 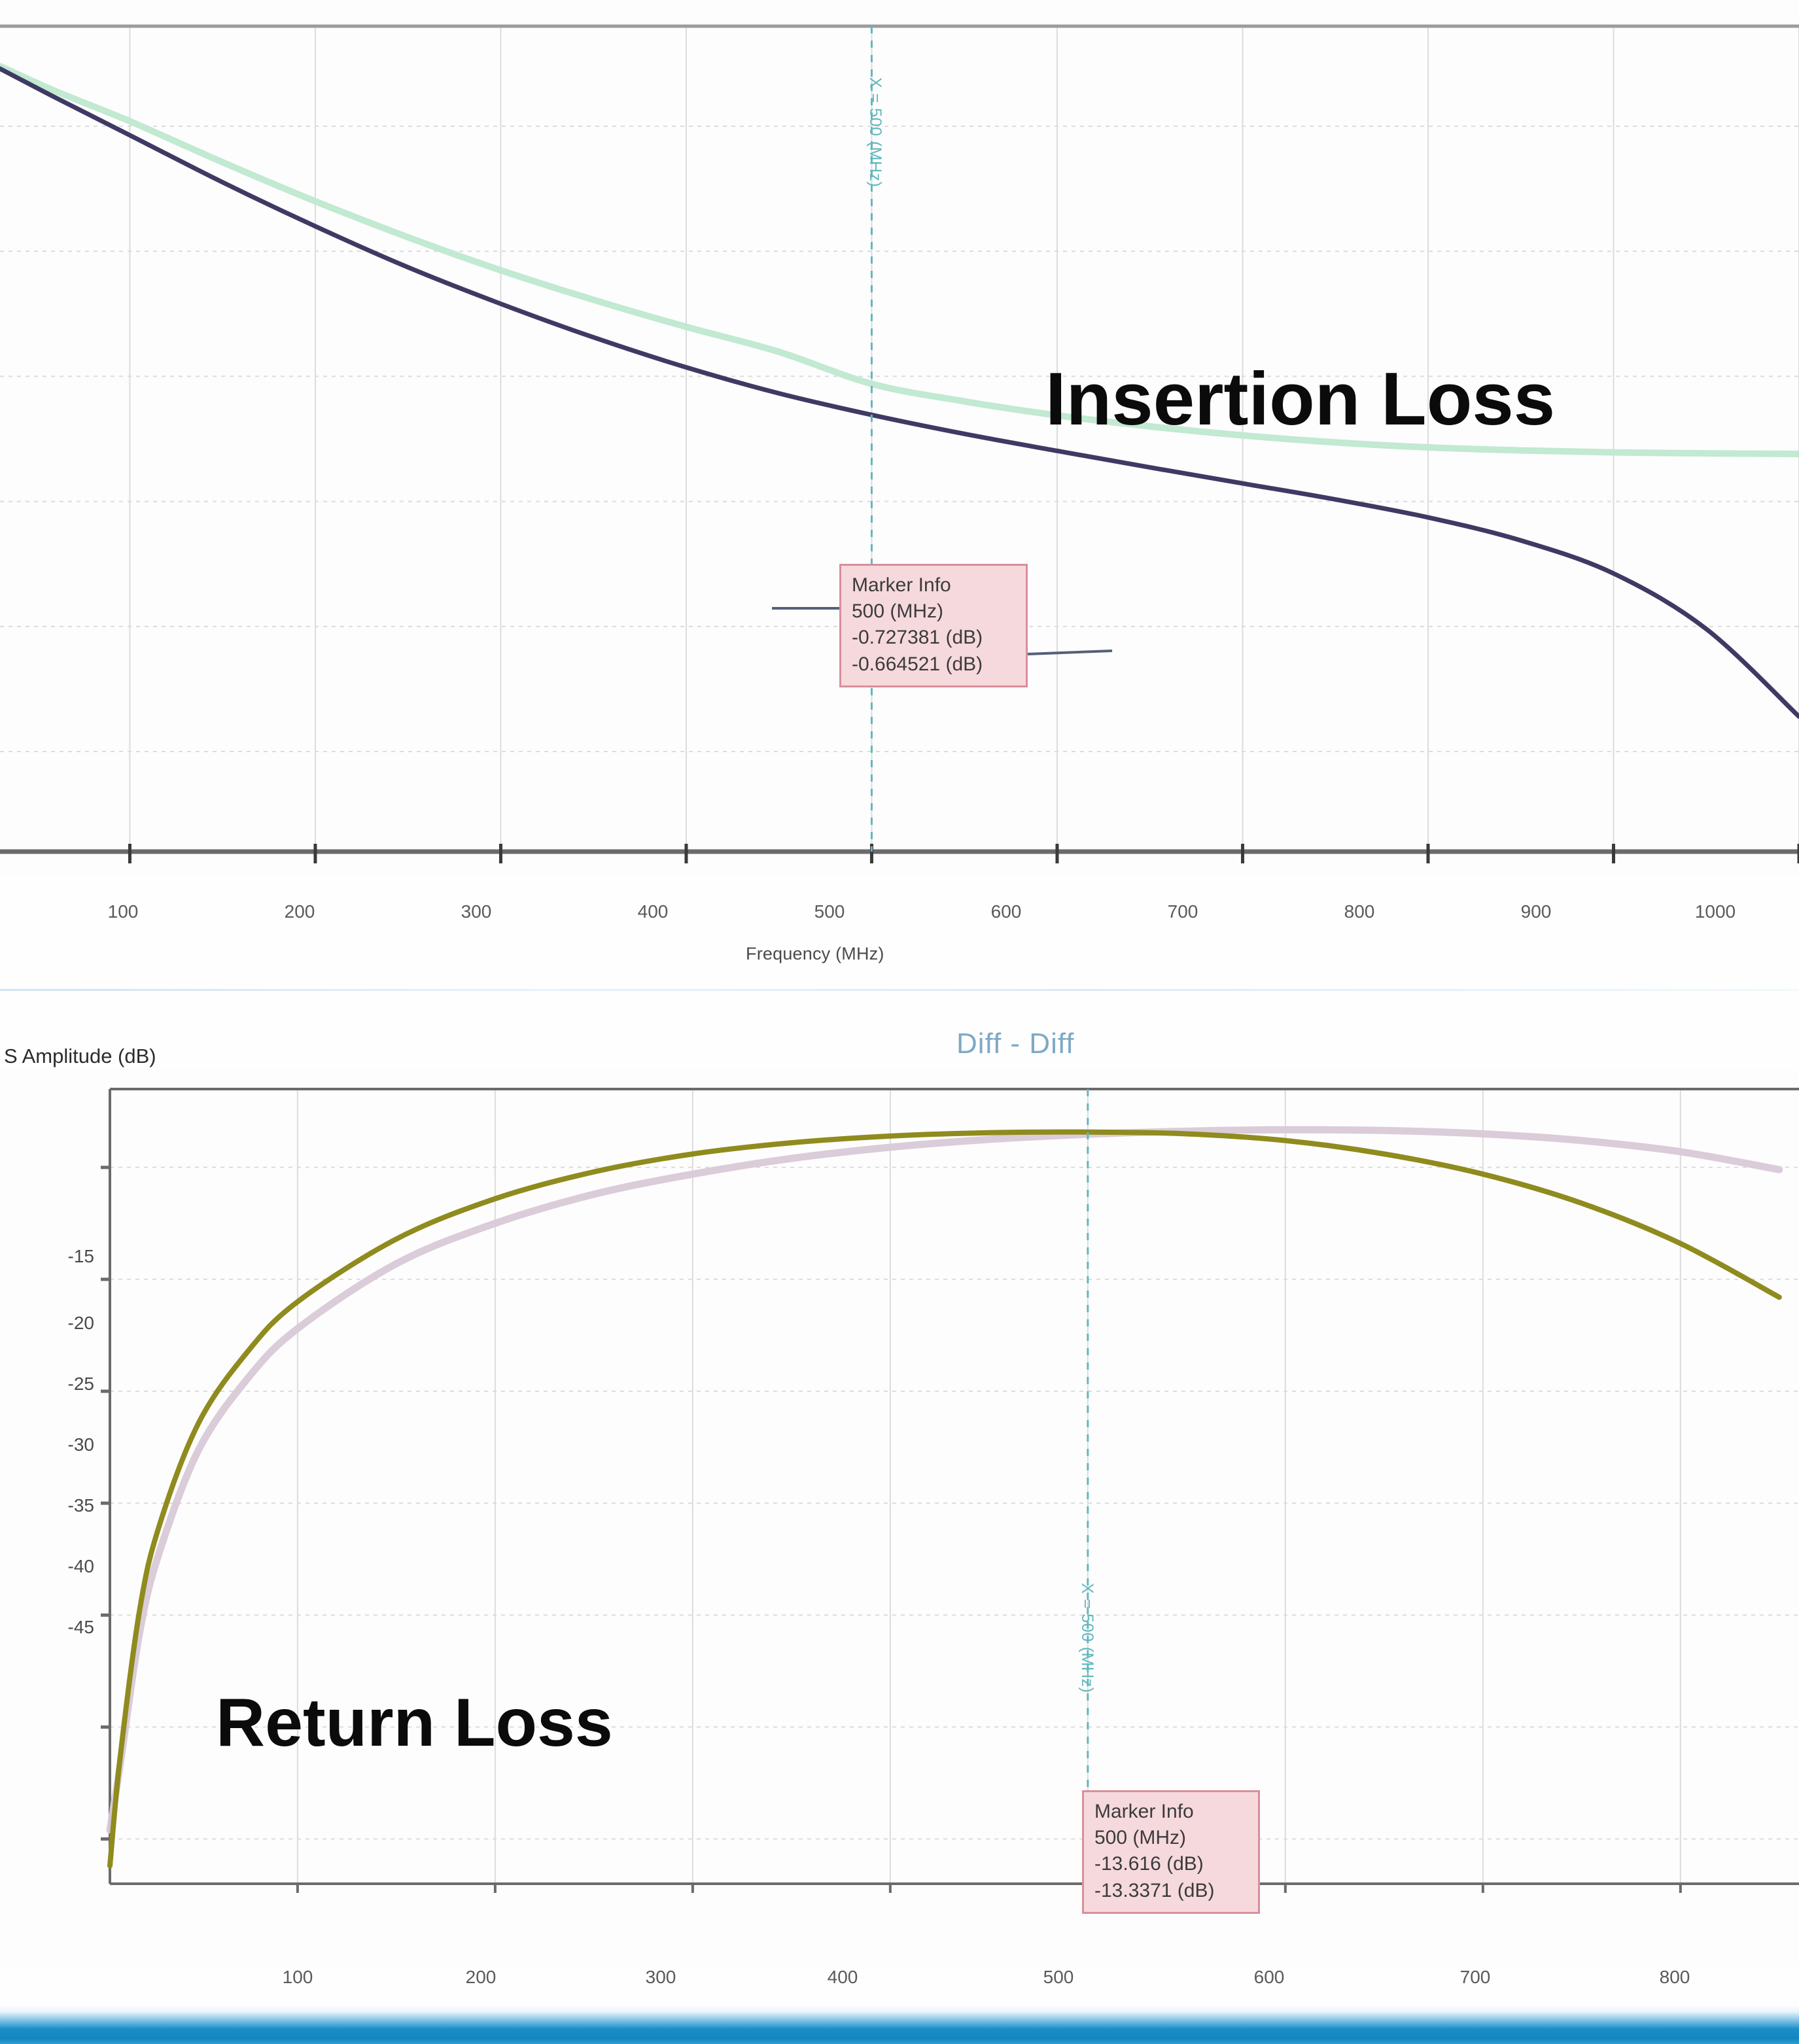 What do you see at coordinates (1087, 1638) in the screenshot?
I see `marker-vline-label-bottom: X = 500 (MHz)` at bounding box center [1087, 1638].